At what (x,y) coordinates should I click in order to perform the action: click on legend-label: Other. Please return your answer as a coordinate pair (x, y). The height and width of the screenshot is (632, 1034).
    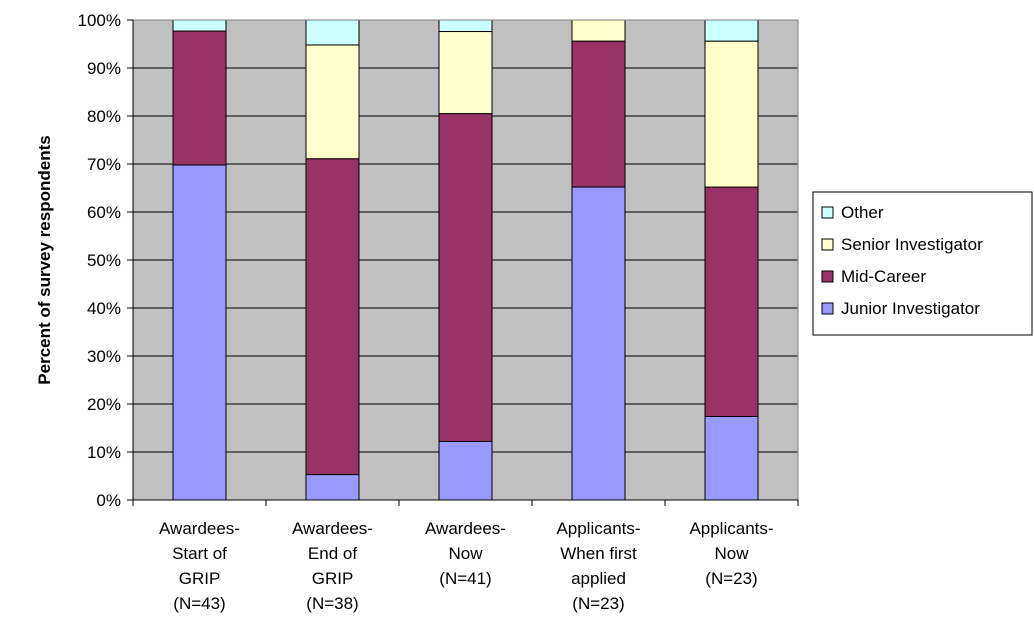
    Looking at the image, I should click on (862, 212).